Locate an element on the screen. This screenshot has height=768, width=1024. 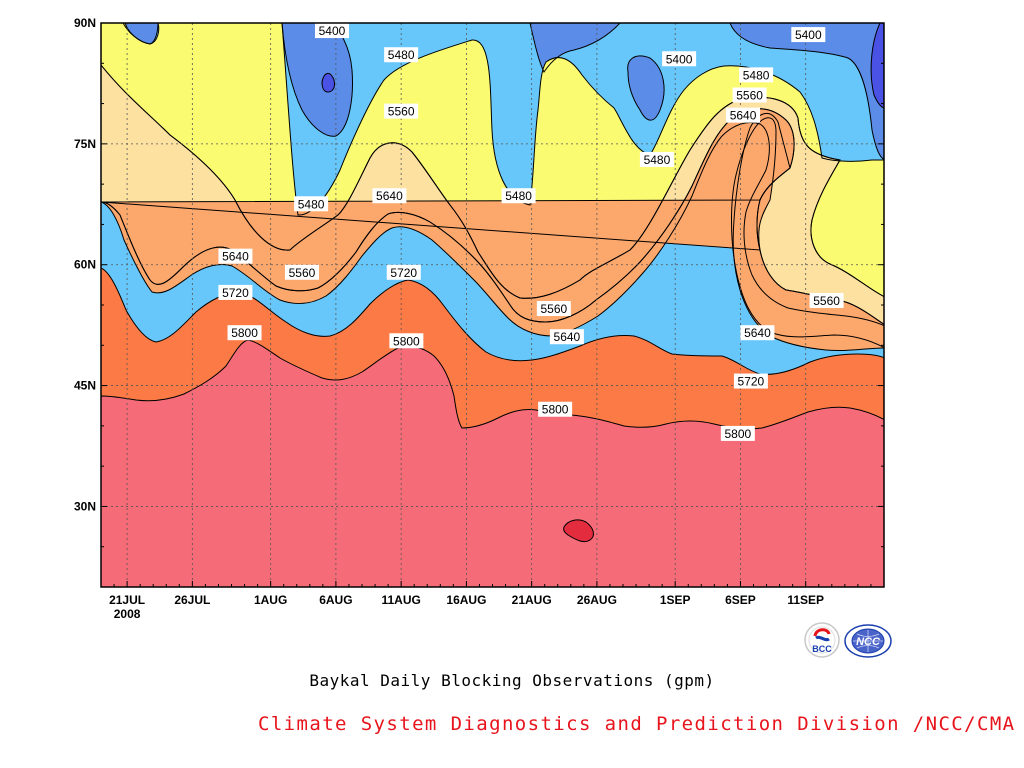
band-ge5880 is located at coordinates (578, 530).